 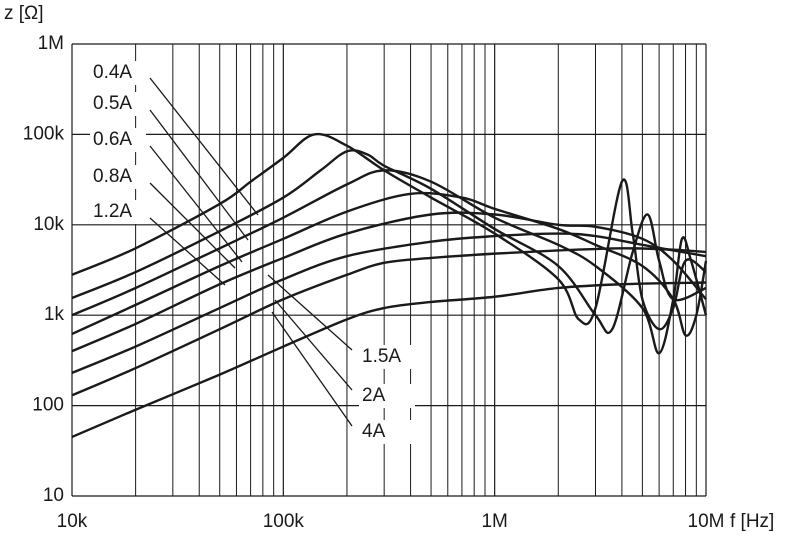 I want to click on y-tick-label: 100k, so click(x=44, y=133).